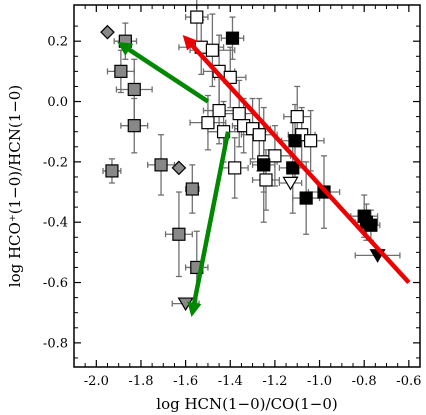  Describe the element at coordinates (290, 183) in the screenshot. I see `data-point-triangle-down-open` at that location.